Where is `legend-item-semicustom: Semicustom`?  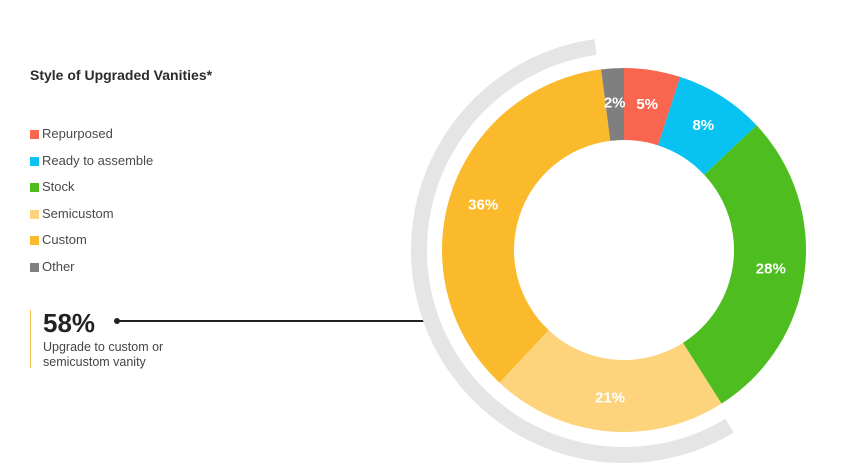 legend-item-semicustom: Semicustom is located at coordinates (91, 219).